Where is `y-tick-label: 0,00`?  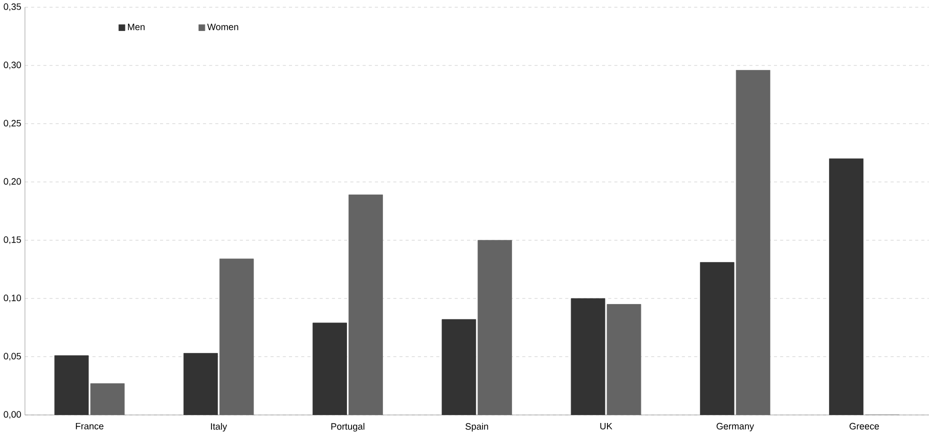
y-tick-label: 0,00 is located at coordinates (12, 415).